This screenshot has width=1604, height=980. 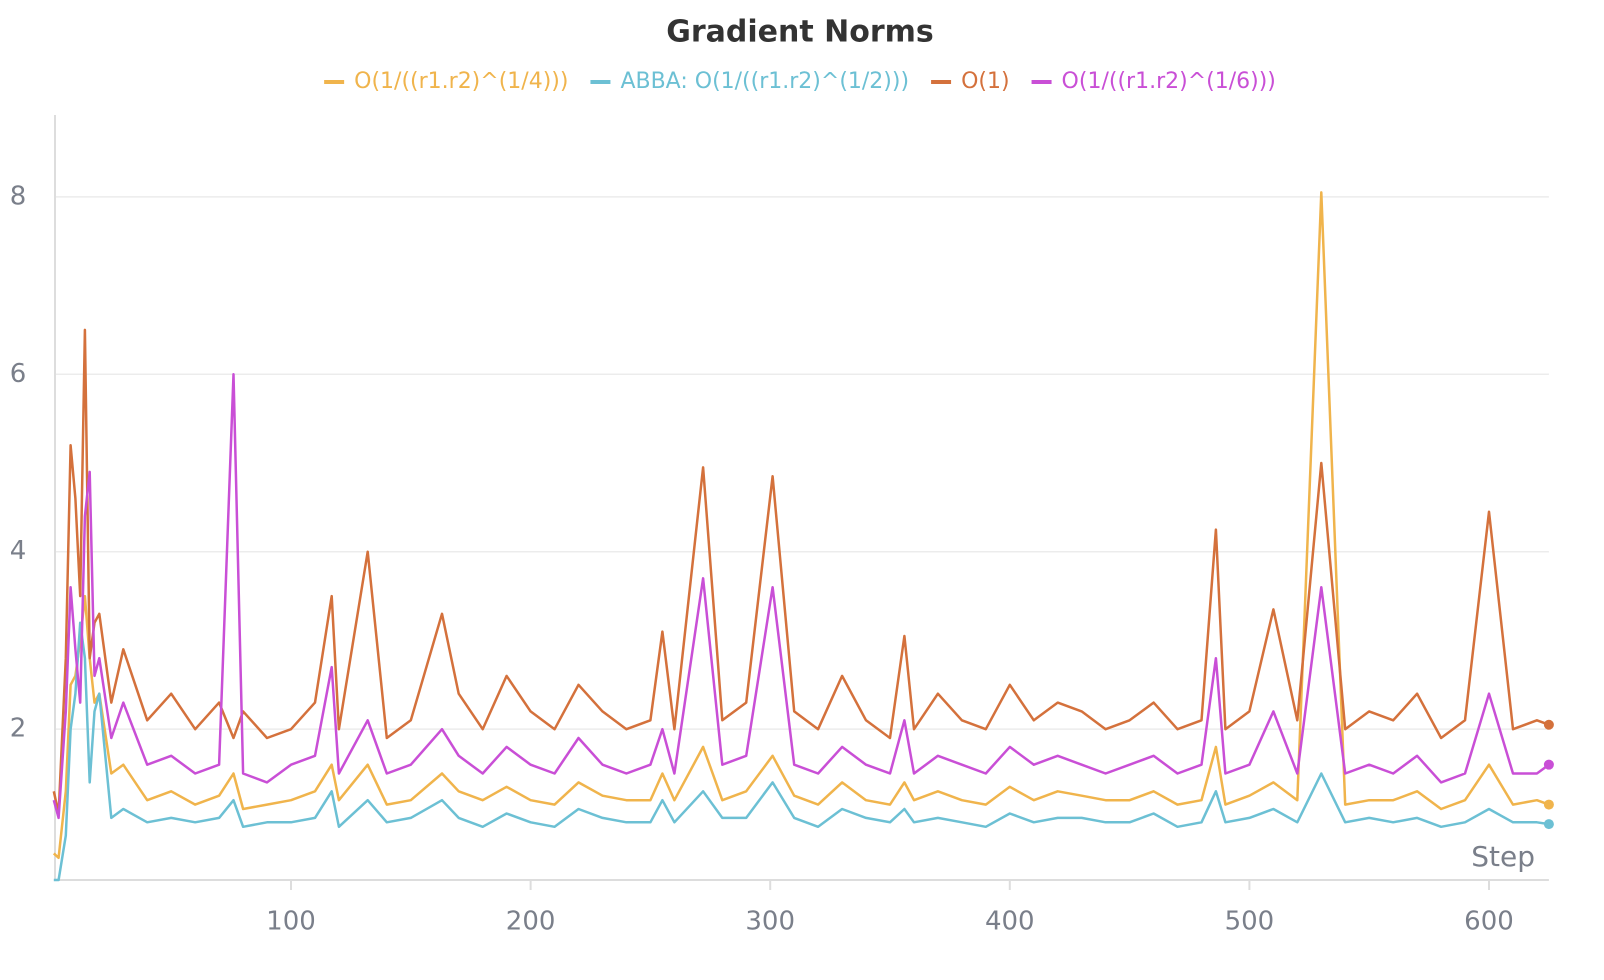 What do you see at coordinates (1169, 81) in the screenshot?
I see `legend-label: O(1/((r1.r2)^(1/6)))` at bounding box center [1169, 81].